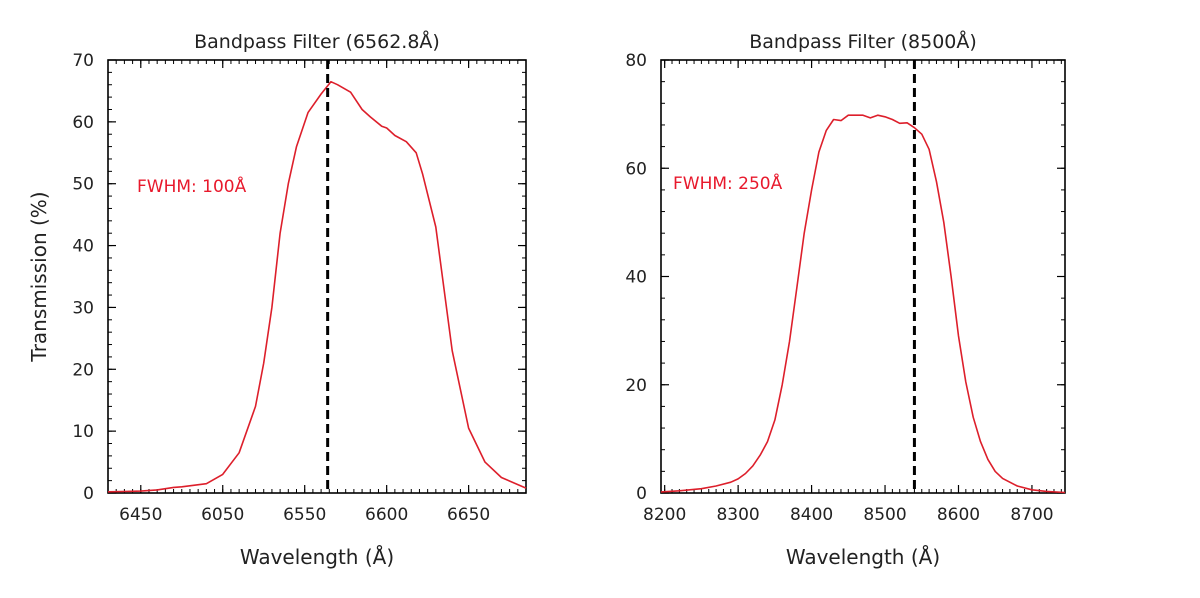 This screenshot has height=598, width=1200. I want to click on y-tick-label: 70, so click(83, 61).